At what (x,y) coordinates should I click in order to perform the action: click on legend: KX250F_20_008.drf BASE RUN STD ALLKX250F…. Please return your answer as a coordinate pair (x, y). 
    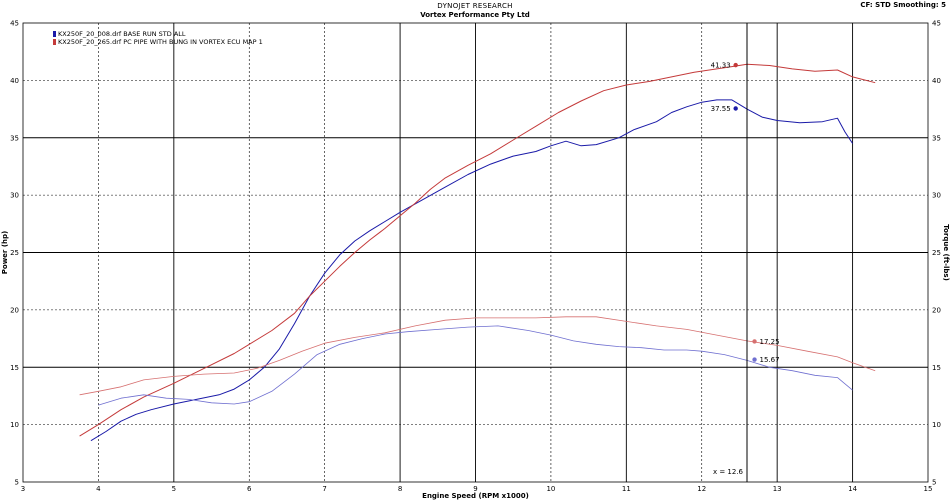
    Looking at the image, I should click on (158, 38).